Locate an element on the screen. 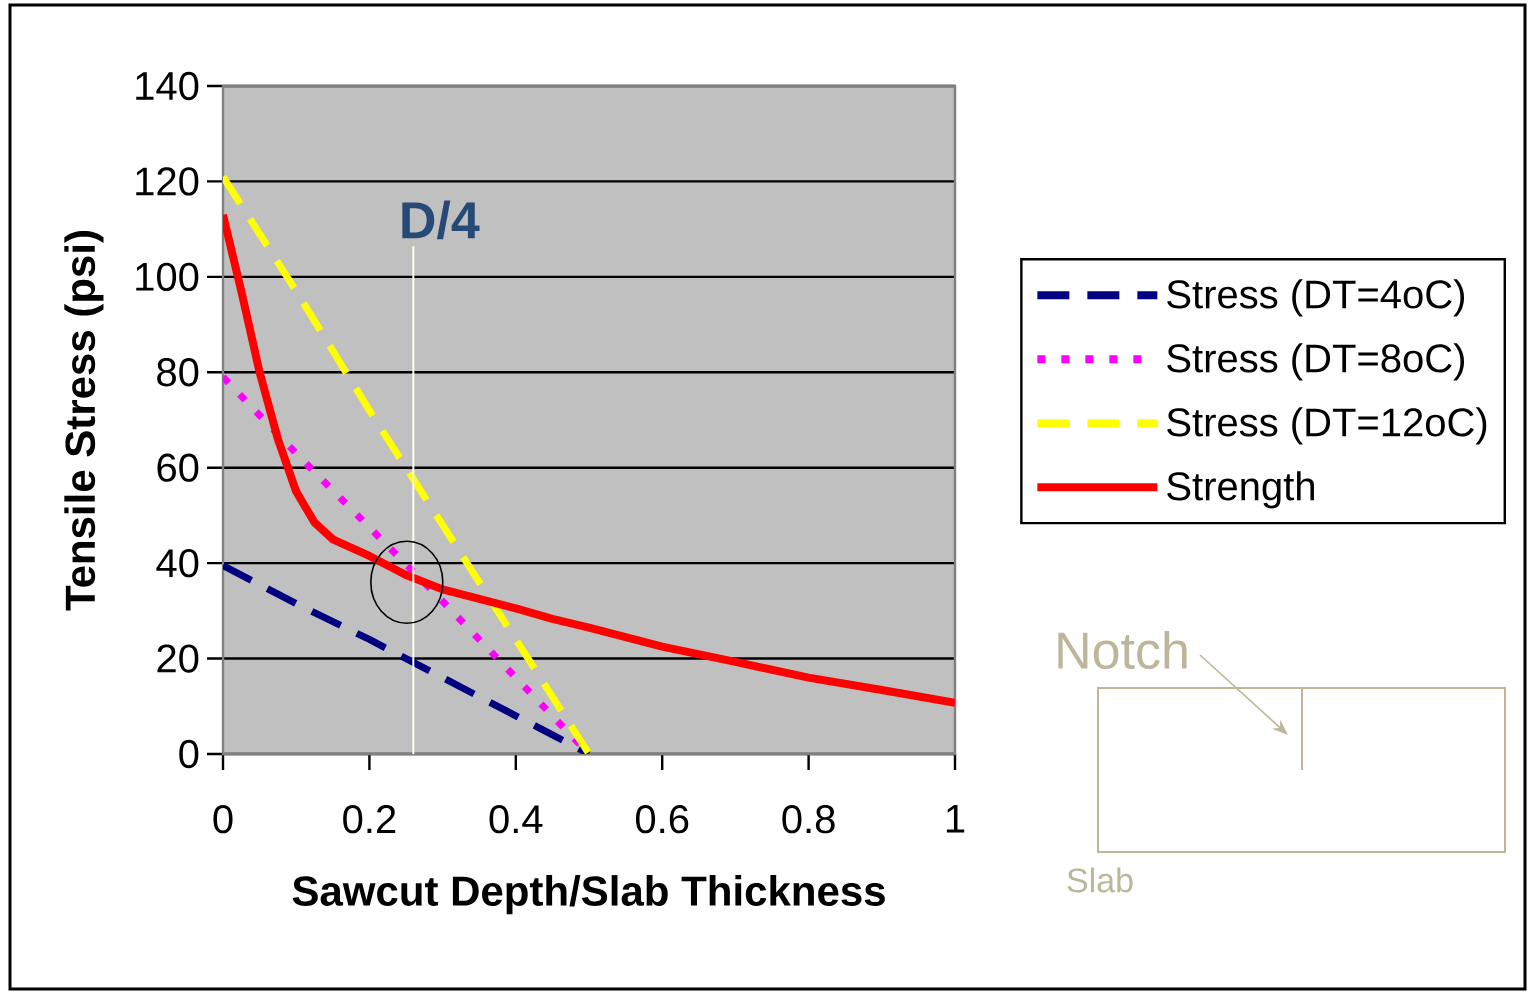 The height and width of the screenshot is (994, 1531). y-tick-label: 40 is located at coordinates (177, 563).